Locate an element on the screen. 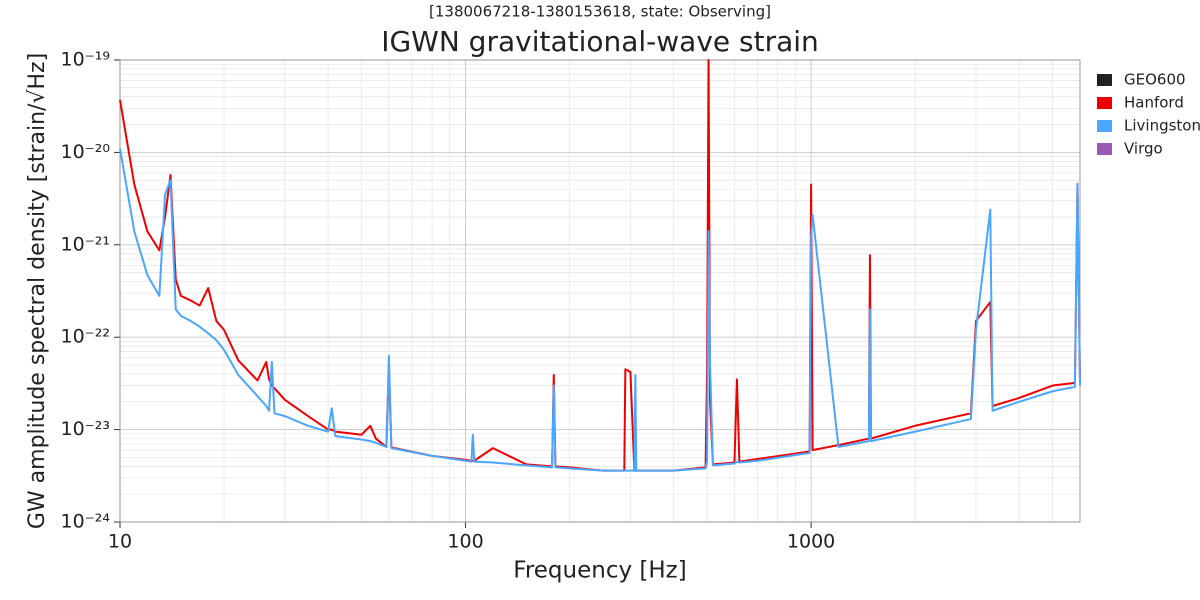 The width and height of the screenshot is (1200, 600). x-axis-label: Frequency [Hz] is located at coordinates (599, 571).